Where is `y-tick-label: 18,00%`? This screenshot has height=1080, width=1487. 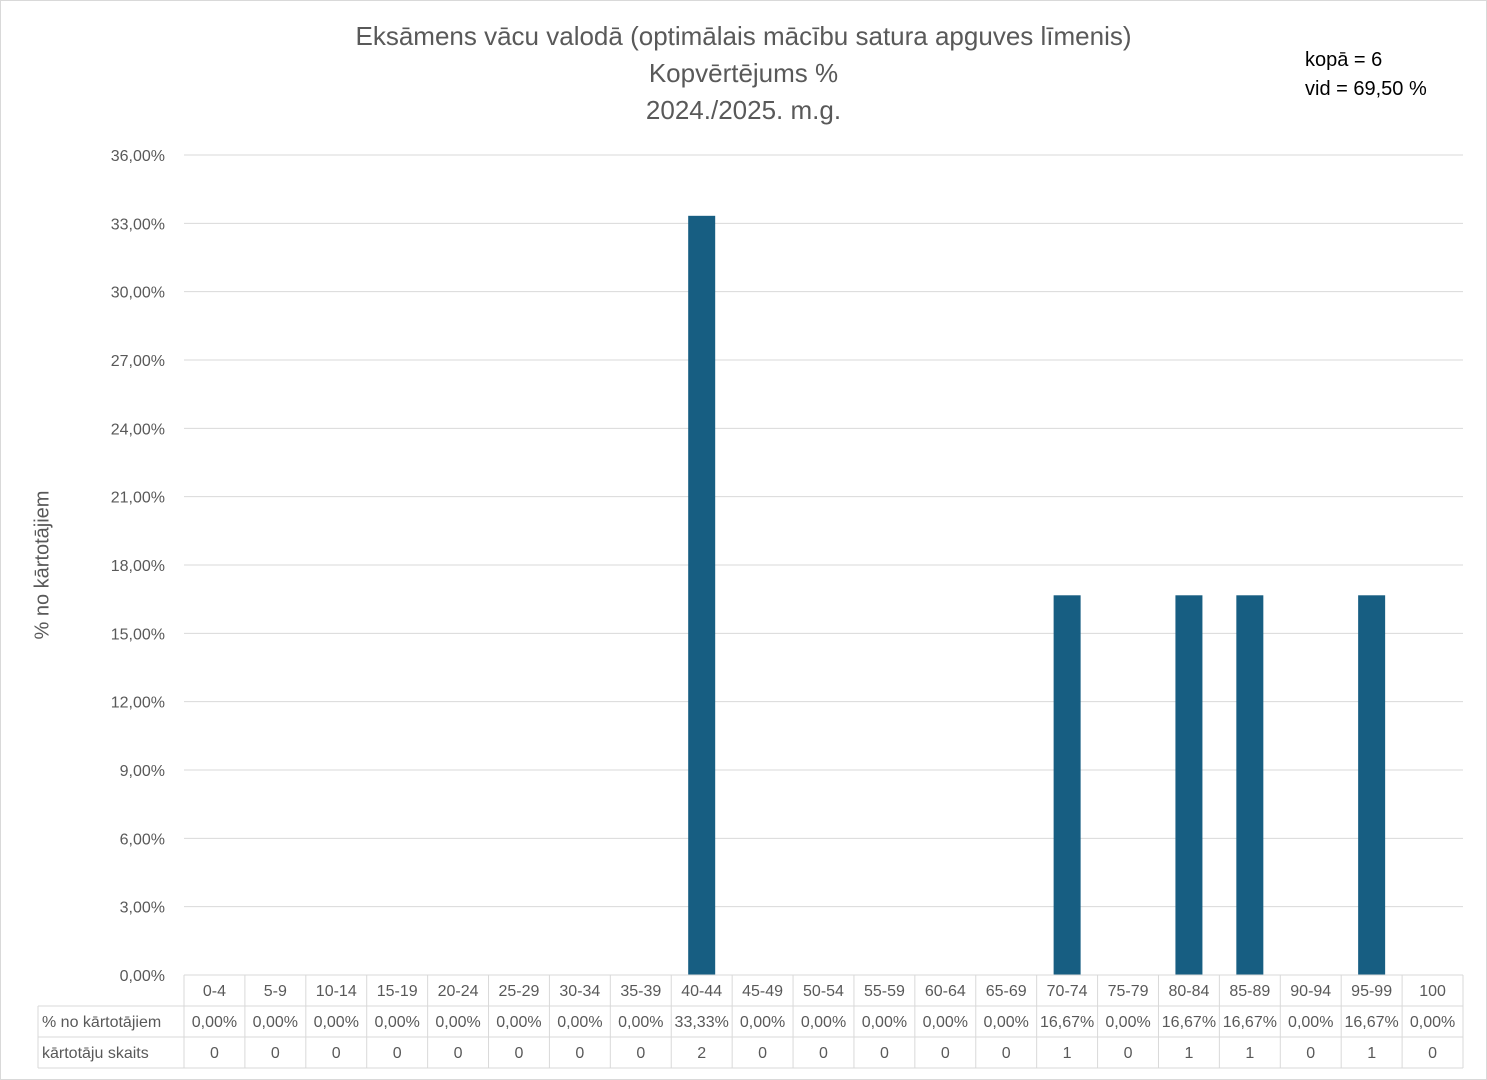
y-tick-label: 18,00% is located at coordinates (138, 566).